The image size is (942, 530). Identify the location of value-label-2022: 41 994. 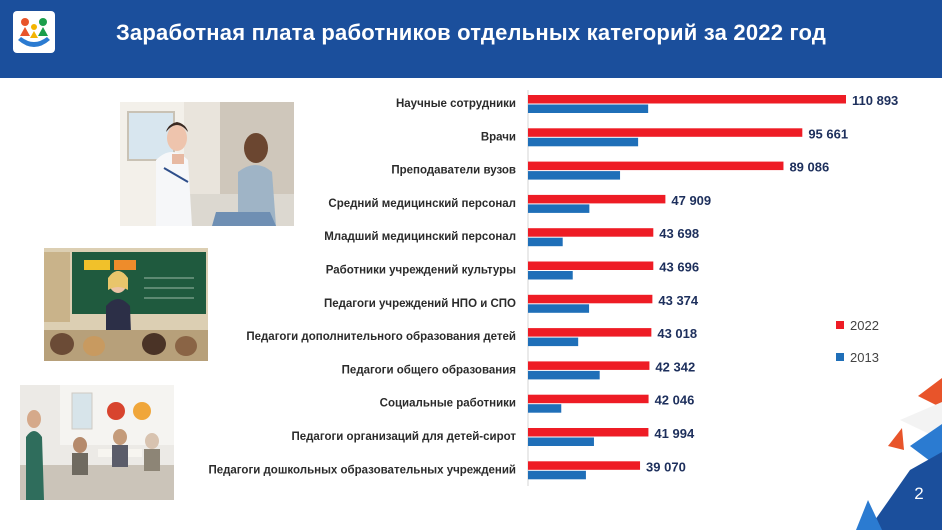
(674, 433).